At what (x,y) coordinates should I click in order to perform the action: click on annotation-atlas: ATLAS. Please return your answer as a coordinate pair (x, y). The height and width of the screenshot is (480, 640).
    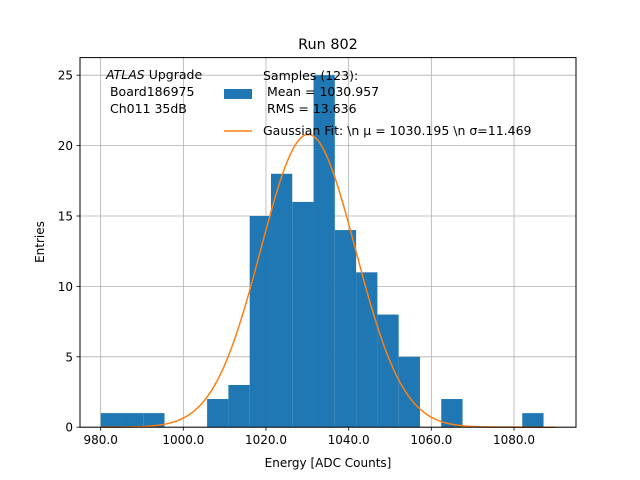
    Looking at the image, I should click on (125, 74).